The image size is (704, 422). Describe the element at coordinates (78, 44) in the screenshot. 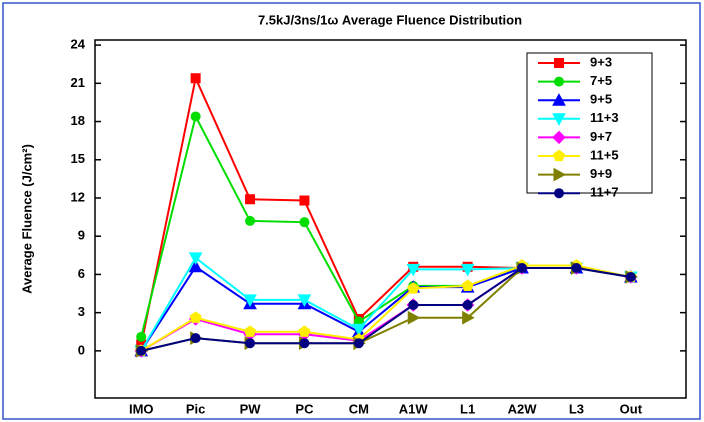

I see `y-tick-label: 24` at that location.